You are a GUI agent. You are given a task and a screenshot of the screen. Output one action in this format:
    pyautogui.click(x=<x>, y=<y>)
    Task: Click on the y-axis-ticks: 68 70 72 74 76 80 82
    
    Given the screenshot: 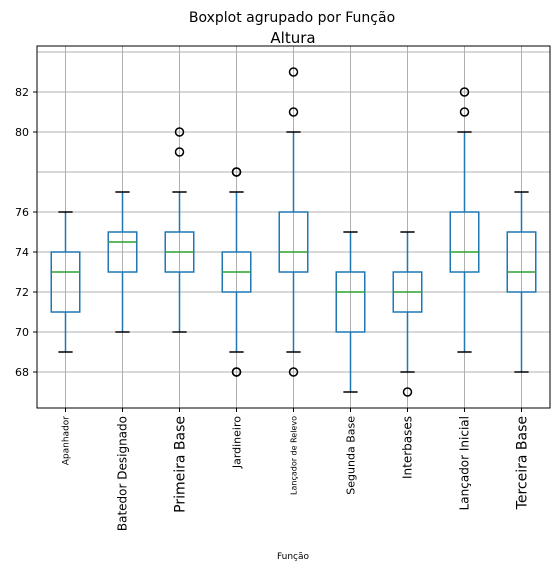 What is the action you would take?
    pyautogui.click(x=26, y=232)
    